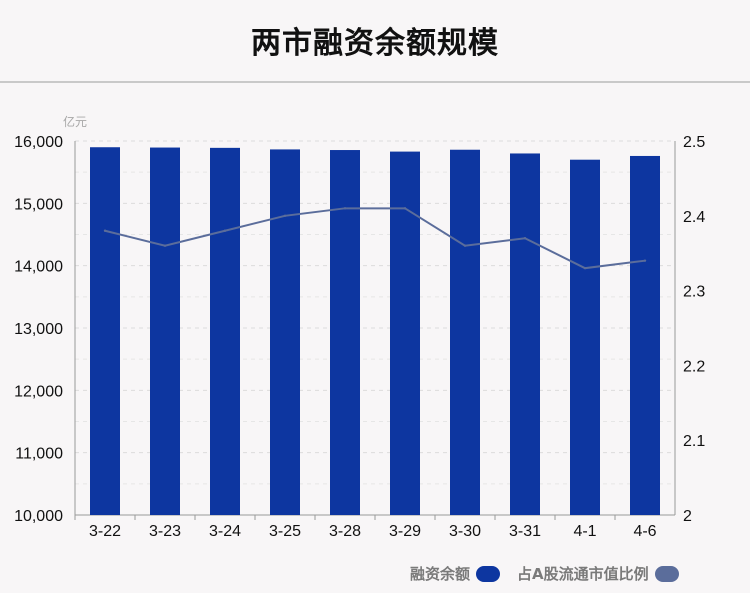  Describe the element at coordinates (405, 531) in the screenshot. I see `x-tick-label: 3-29` at that location.